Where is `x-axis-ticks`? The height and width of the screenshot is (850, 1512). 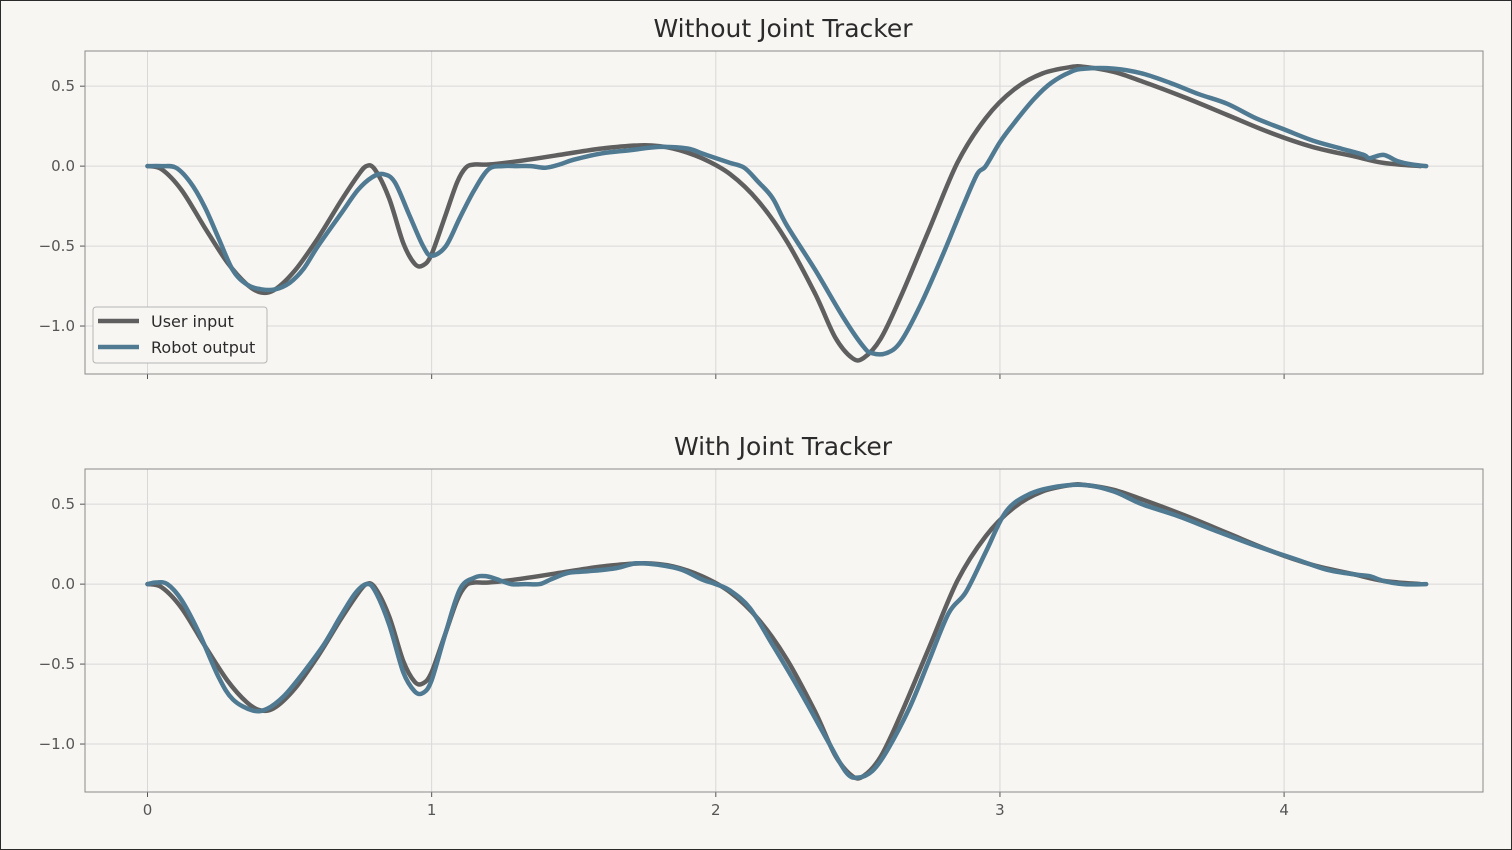 x-axis-ticks is located at coordinates (716, 376).